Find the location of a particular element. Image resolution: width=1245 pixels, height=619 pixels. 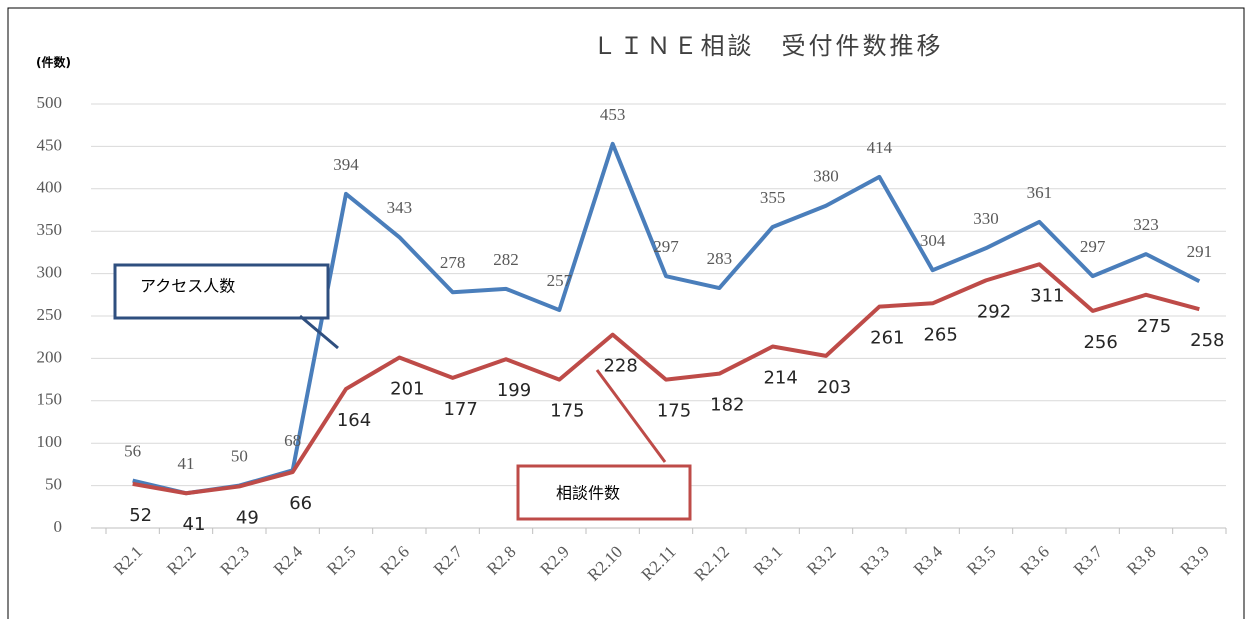

y-tick-label: 300 is located at coordinates (50, 272).